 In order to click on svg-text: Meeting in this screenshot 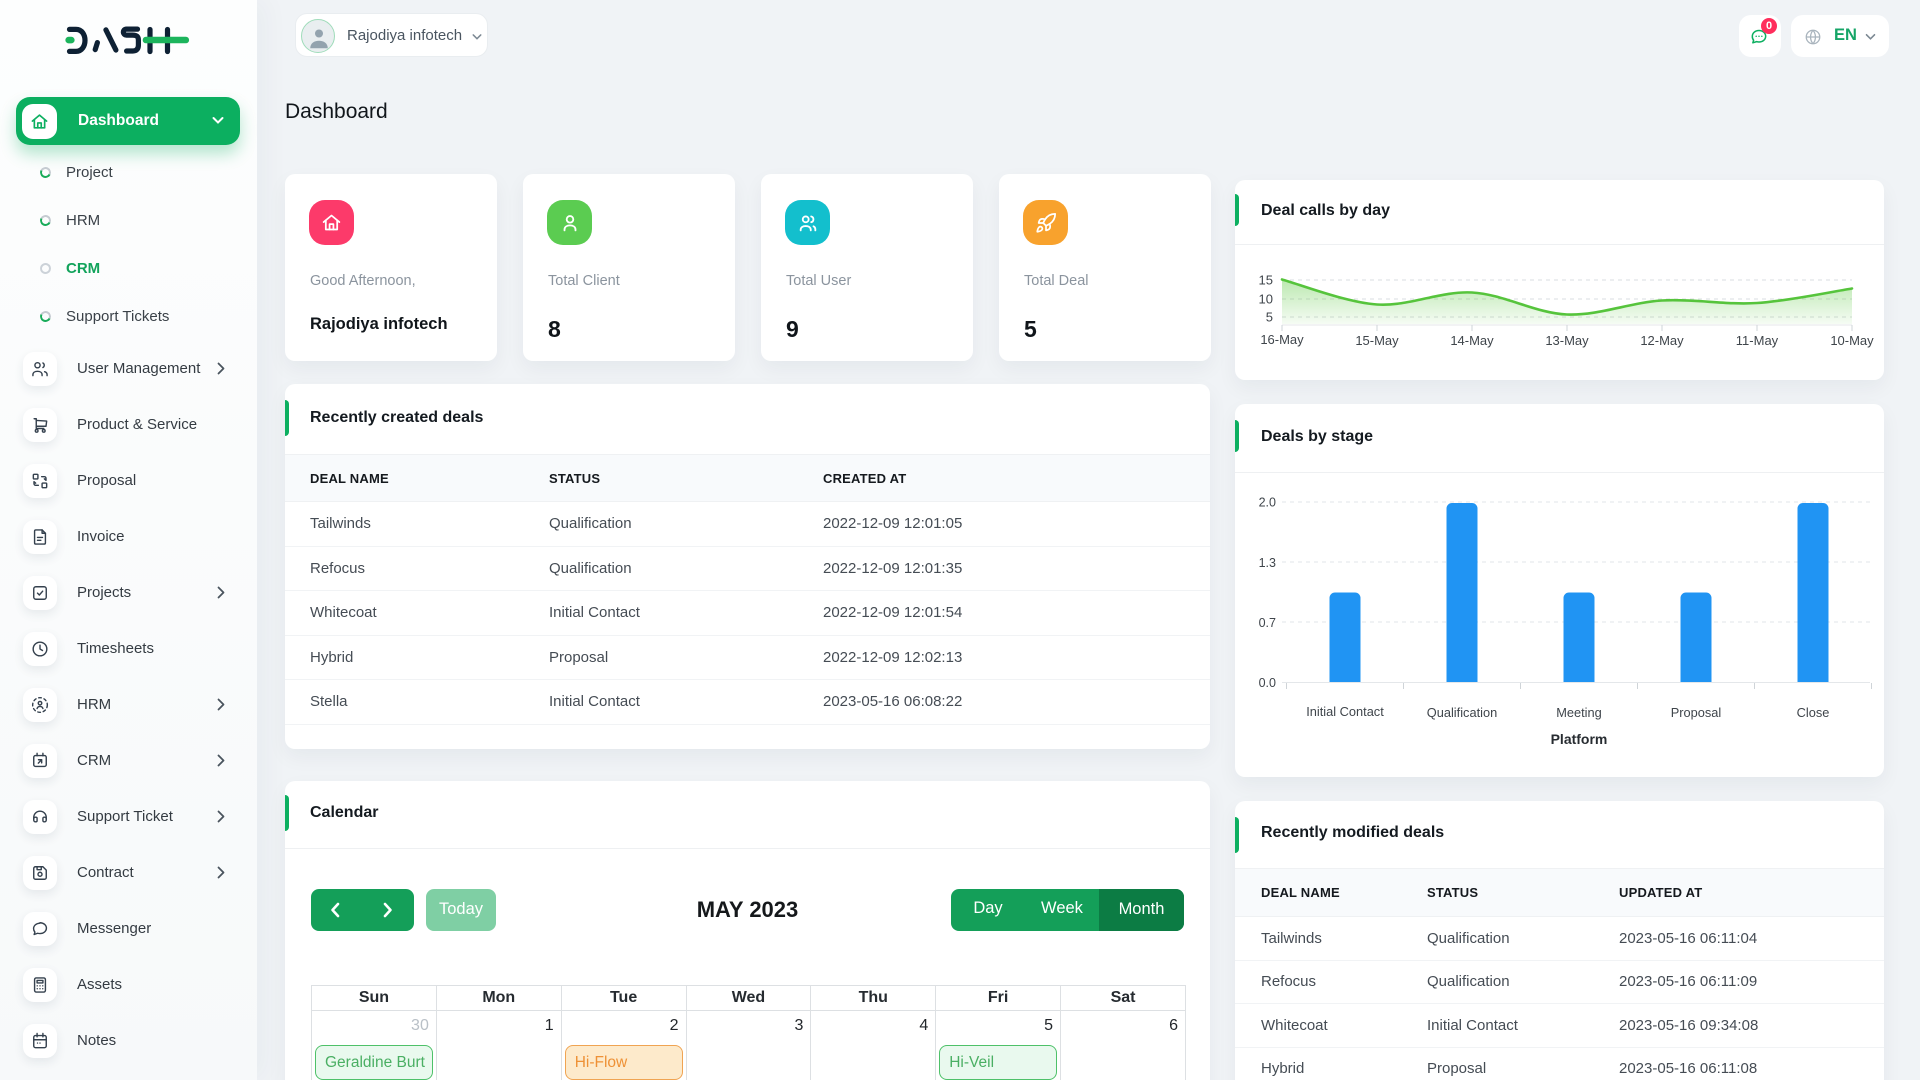, I will do `click(1579, 712)`.